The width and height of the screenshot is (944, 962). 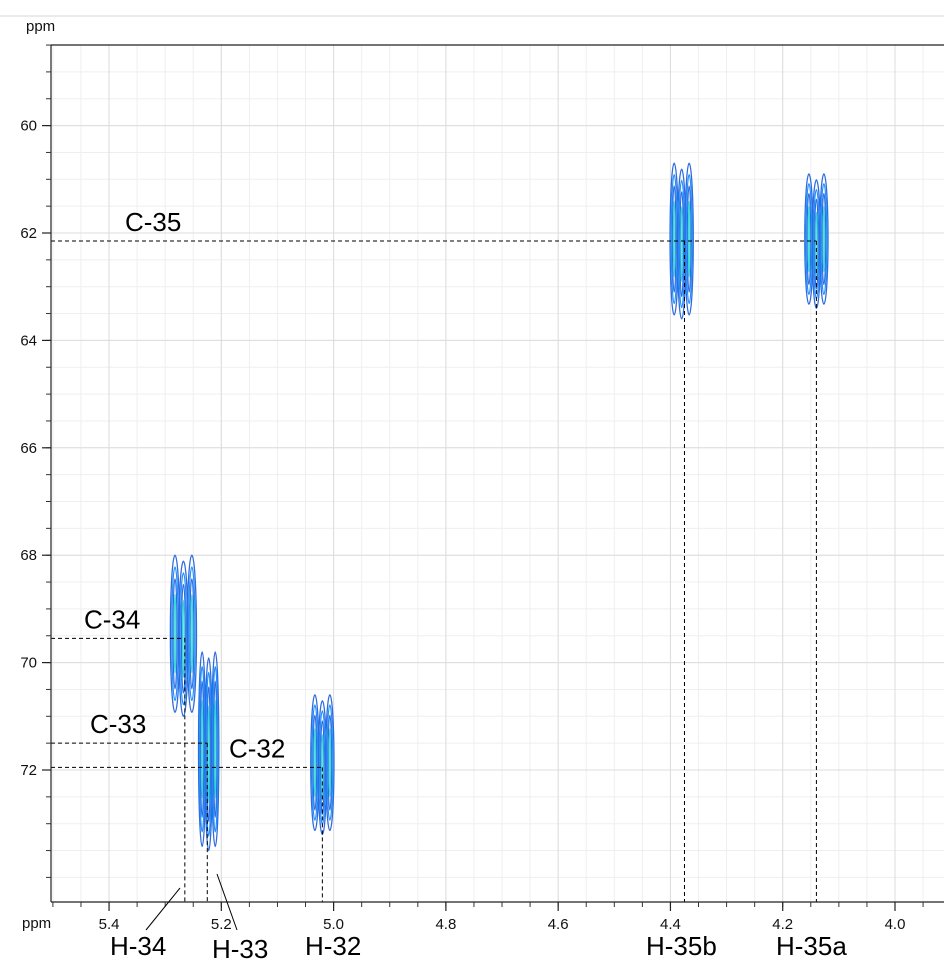 What do you see at coordinates (28, 233) in the screenshot?
I see `y-tick-label: 62` at bounding box center [28, 233].